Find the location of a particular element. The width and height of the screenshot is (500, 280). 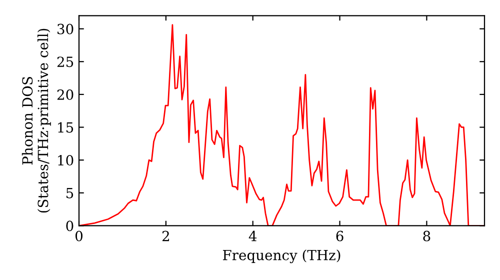

y-tick-label: 20 is located at coordinates (65, 94).